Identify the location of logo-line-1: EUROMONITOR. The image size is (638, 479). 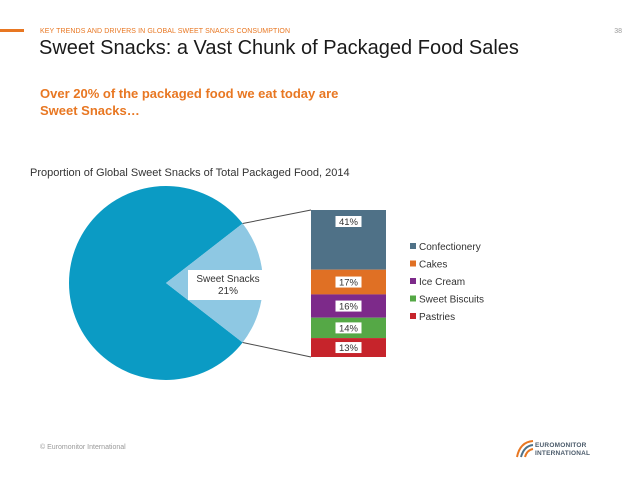
(561, 445).